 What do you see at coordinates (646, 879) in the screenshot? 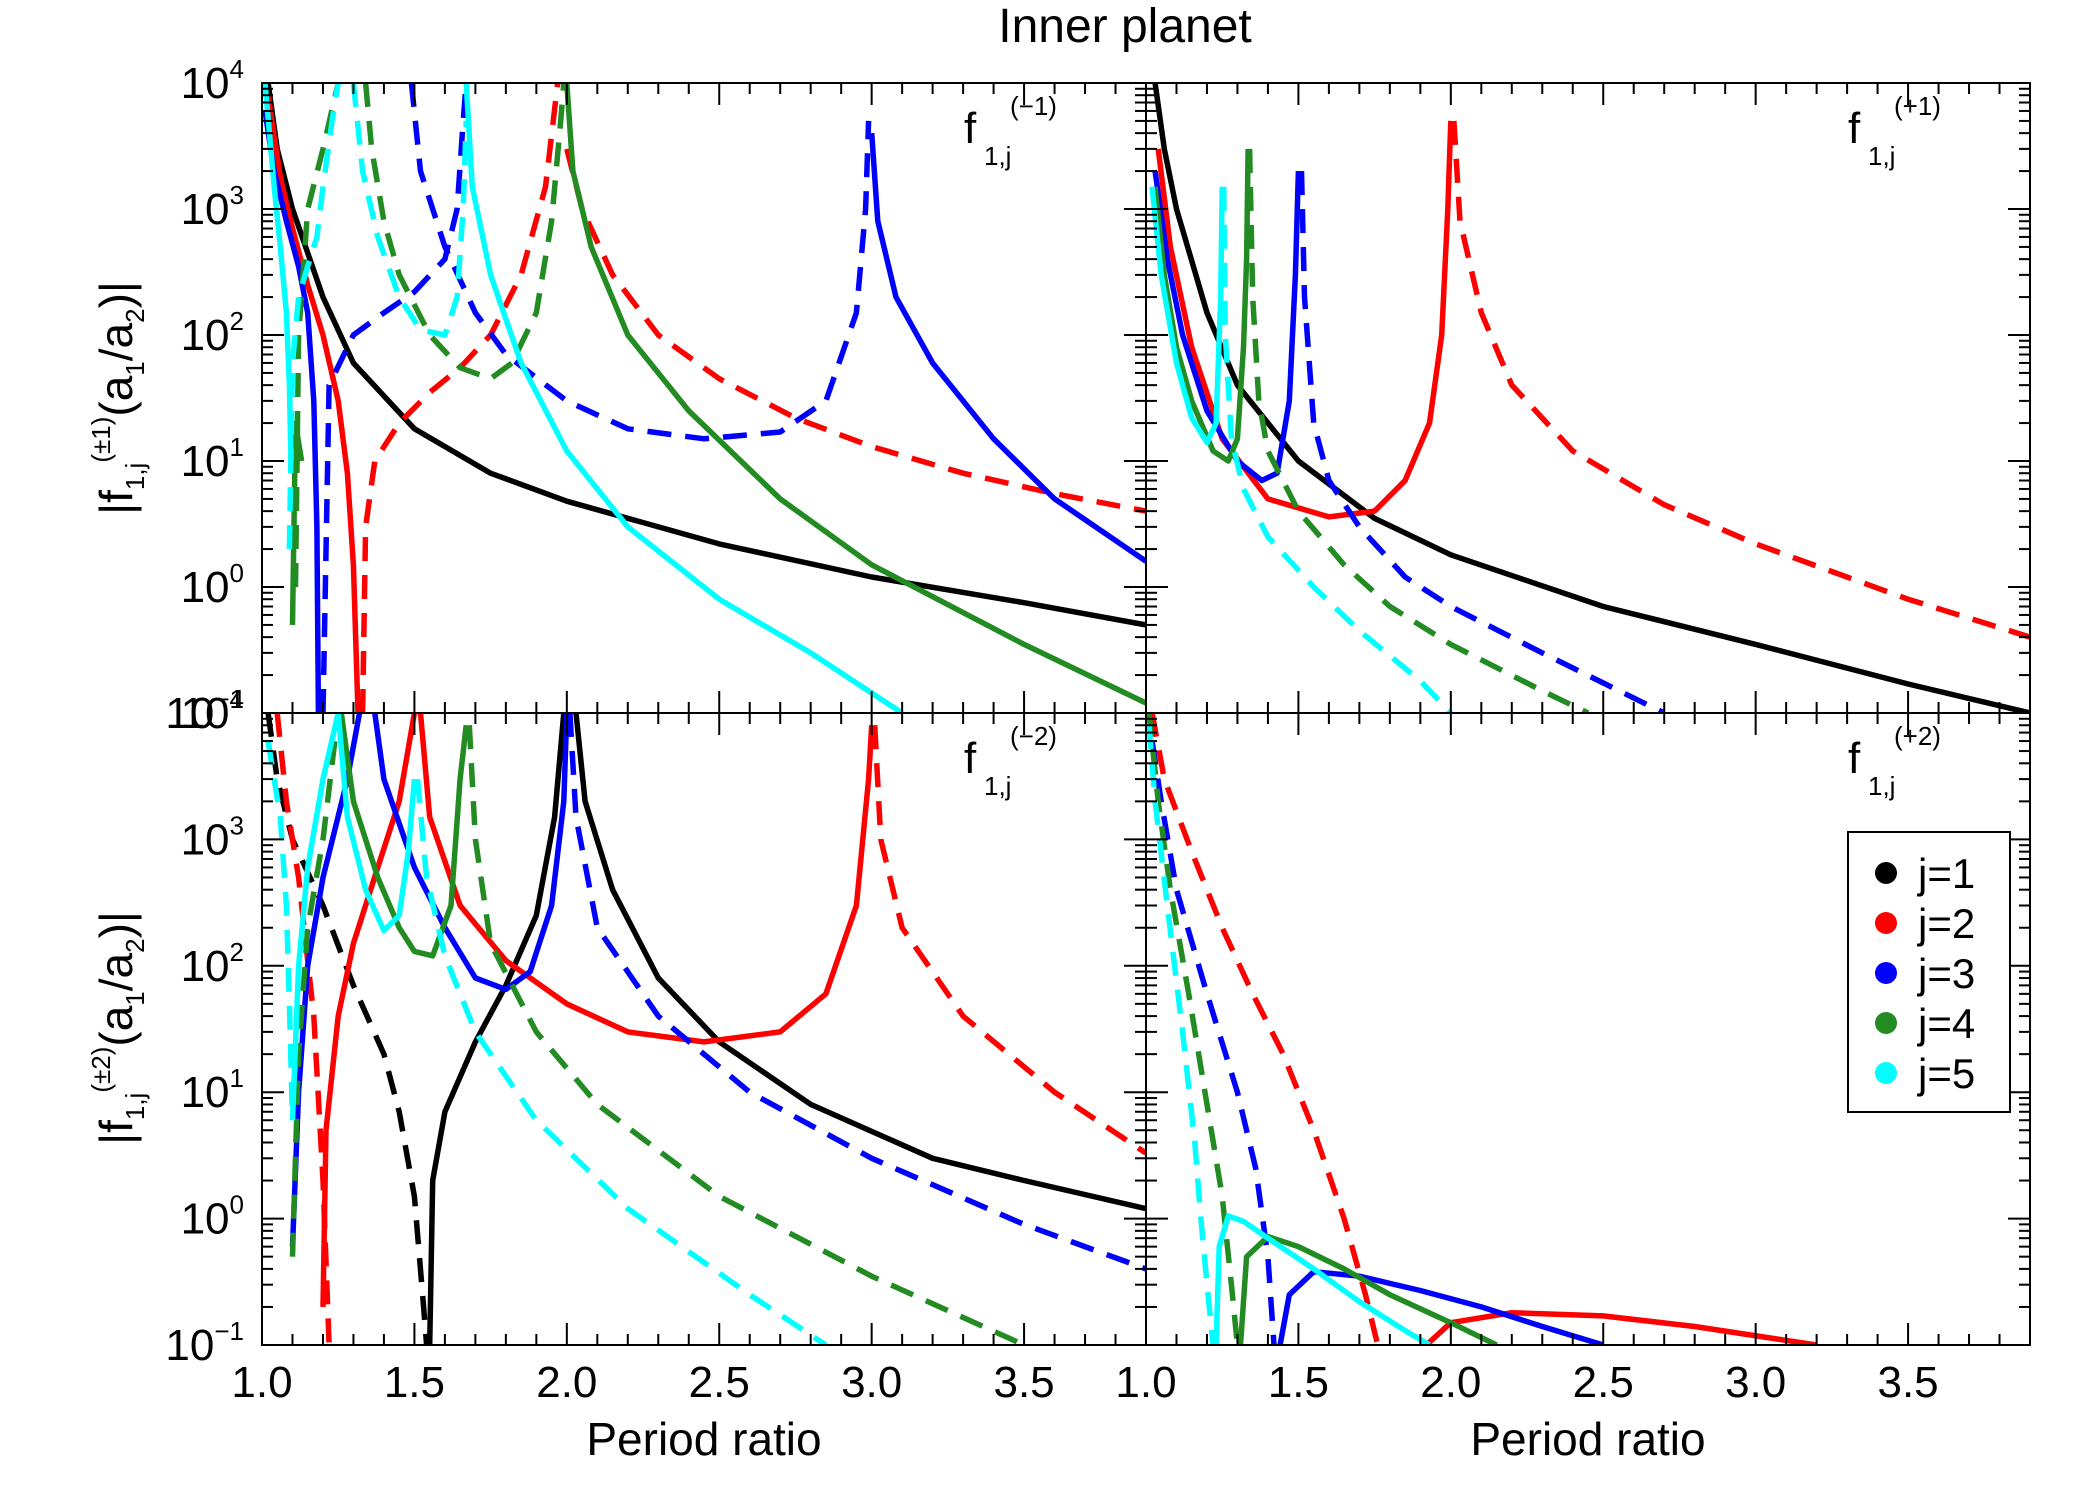
I see `series-j-2-solid-outer` at bounding box center [646, 879].